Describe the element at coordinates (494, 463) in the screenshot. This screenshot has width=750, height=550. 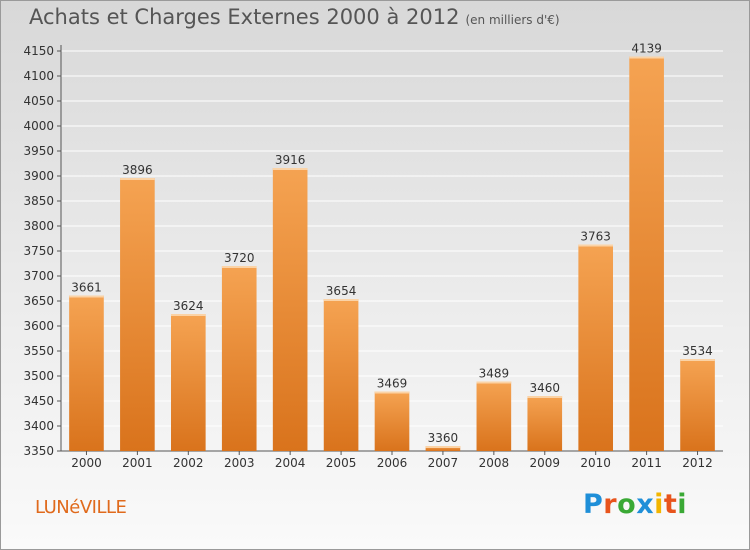
I see `x-tick-label: 2008` at that location.